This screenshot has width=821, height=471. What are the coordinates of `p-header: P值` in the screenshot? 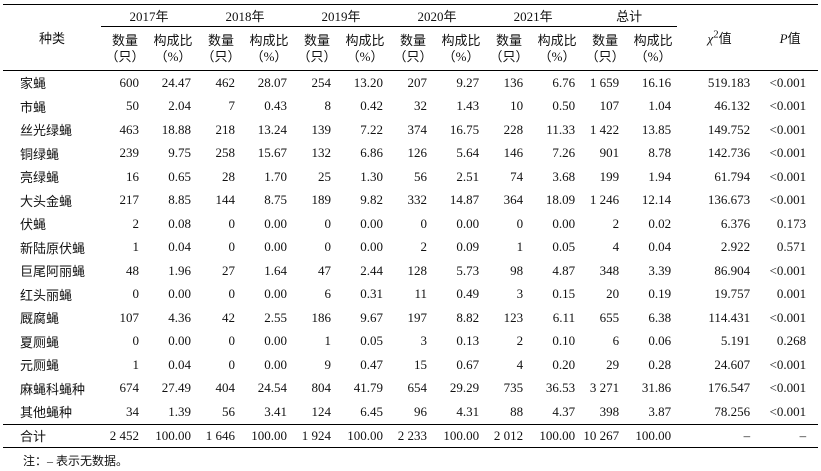 It's located at (790, 37).